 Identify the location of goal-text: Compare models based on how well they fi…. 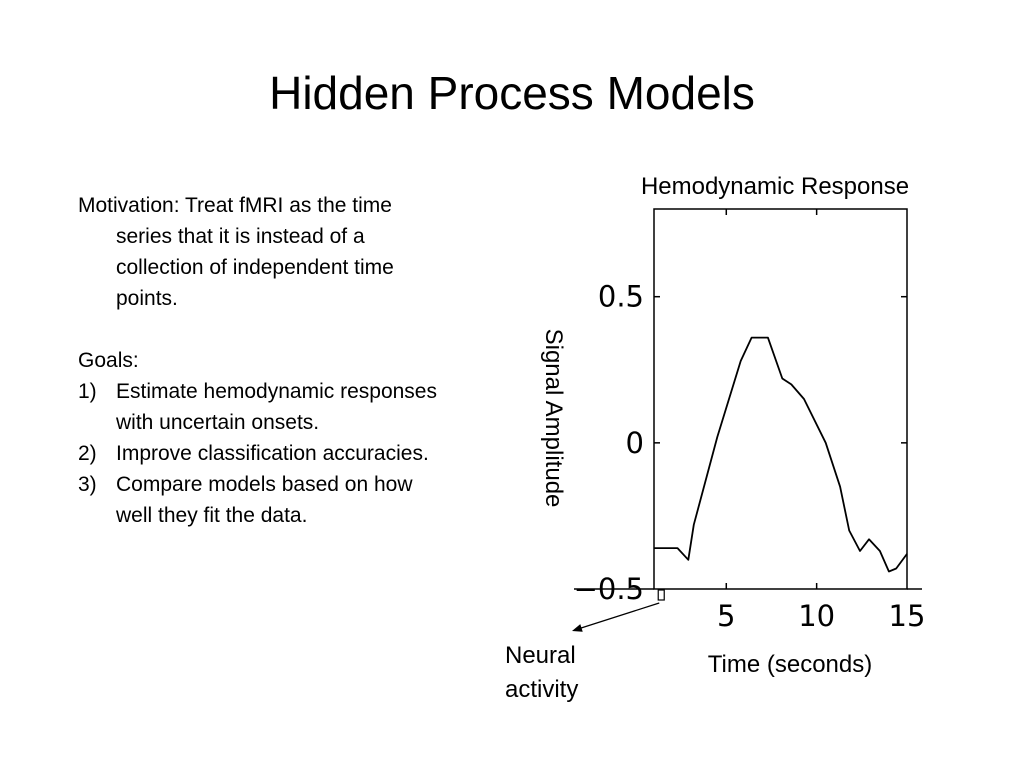
(264, 500).